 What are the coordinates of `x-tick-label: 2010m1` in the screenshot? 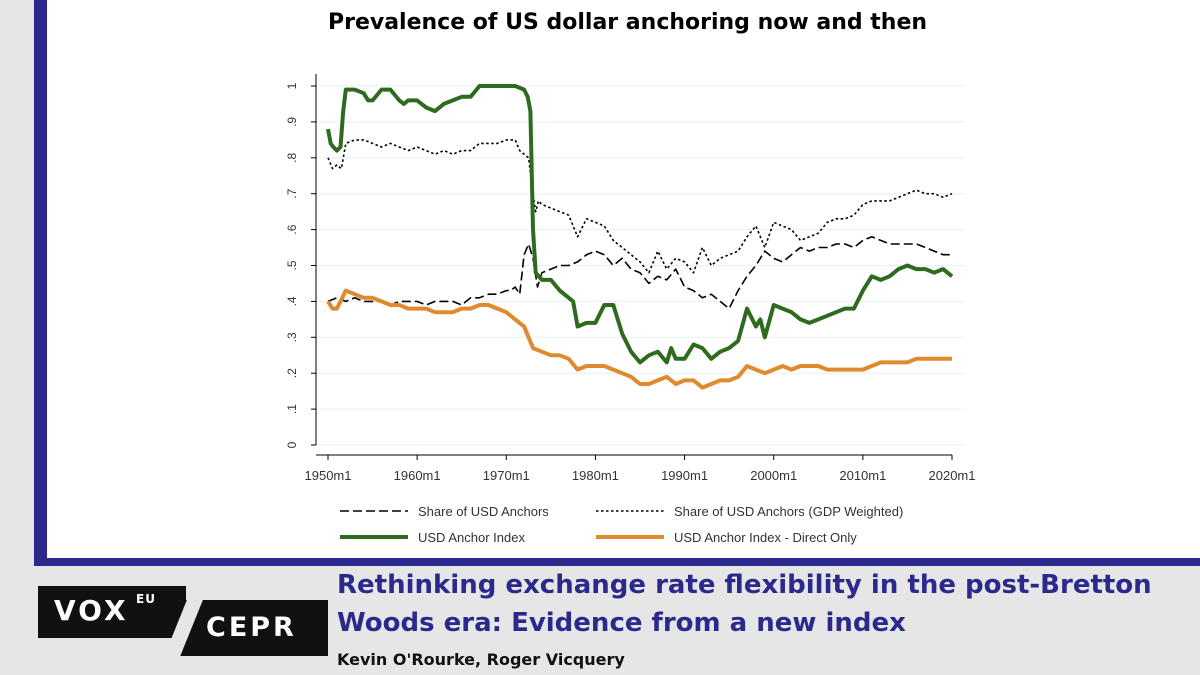 It's located at (862, 475).